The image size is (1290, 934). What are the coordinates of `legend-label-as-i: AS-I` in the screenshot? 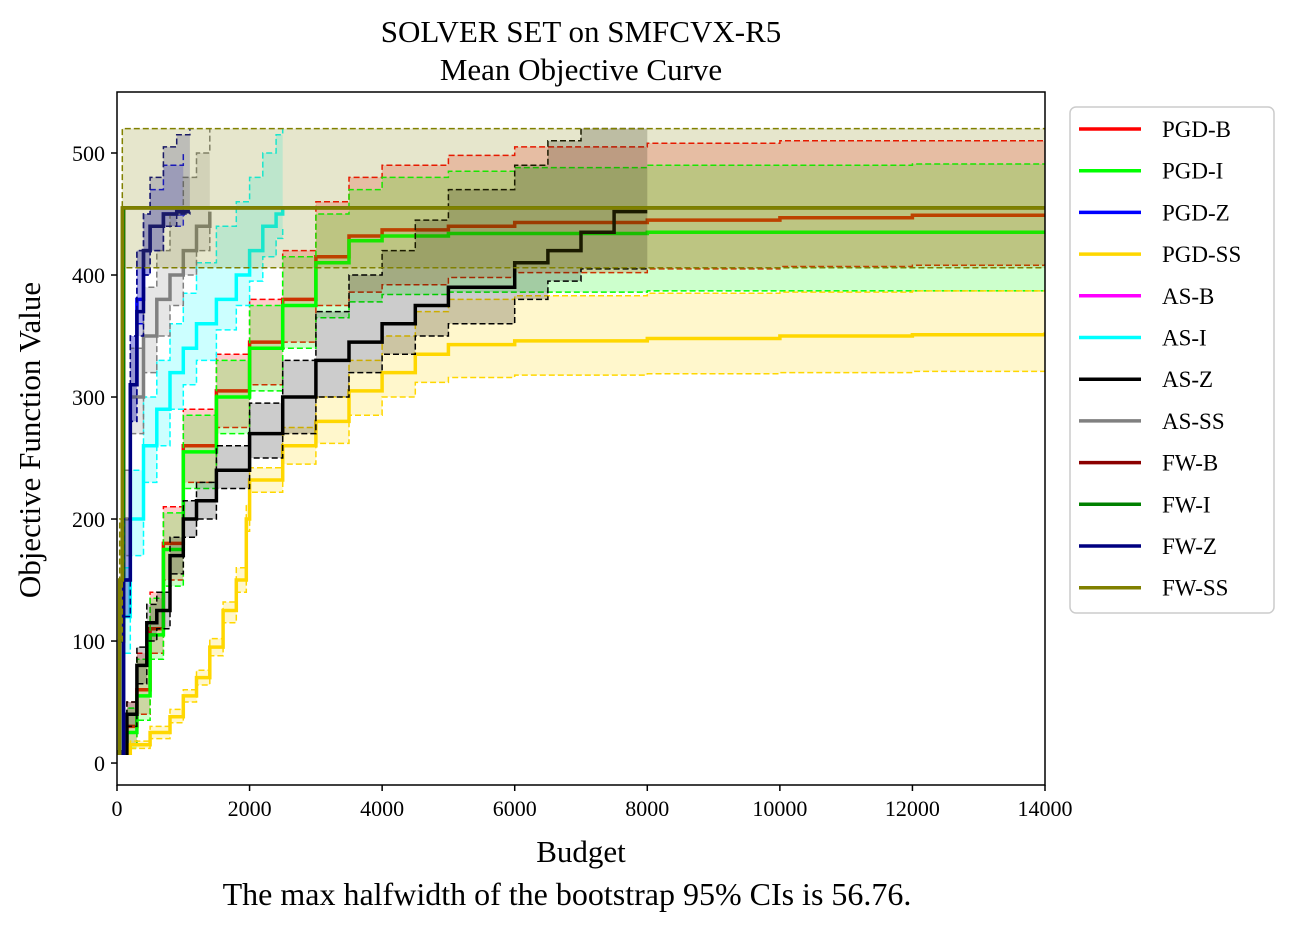 It's located at (1184, 338).